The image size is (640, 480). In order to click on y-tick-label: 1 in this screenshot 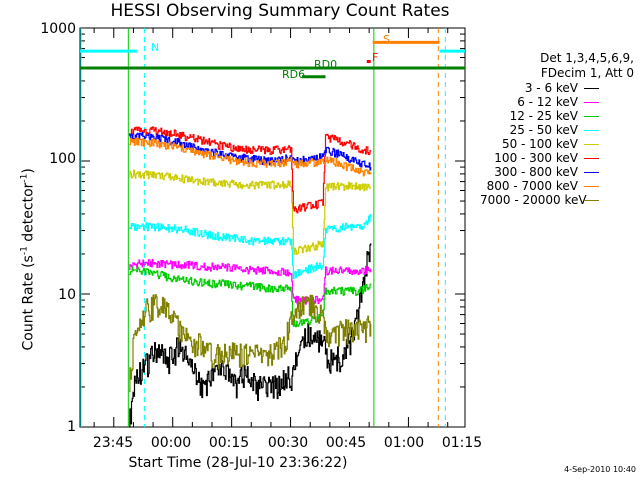, I will do `click(71, 427)`.